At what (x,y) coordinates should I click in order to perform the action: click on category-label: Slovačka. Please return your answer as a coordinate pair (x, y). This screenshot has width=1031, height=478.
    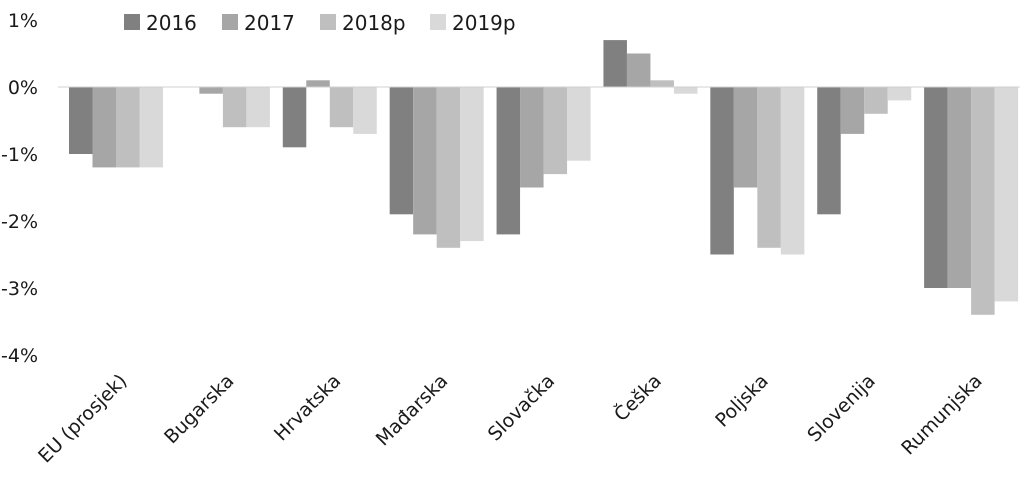
    Looking at the image, I should click on (521, 407).